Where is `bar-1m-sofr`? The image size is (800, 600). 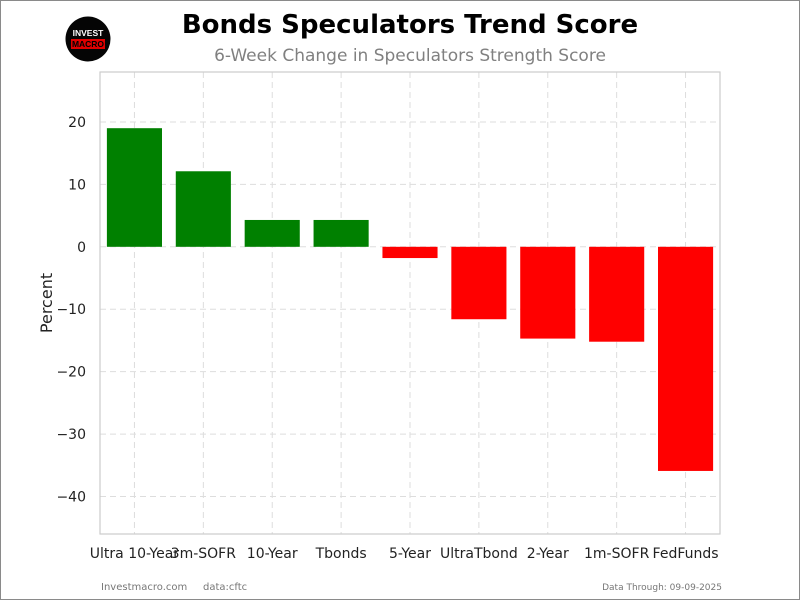 bar-1m-sofr is located at coordinates (617, 294).